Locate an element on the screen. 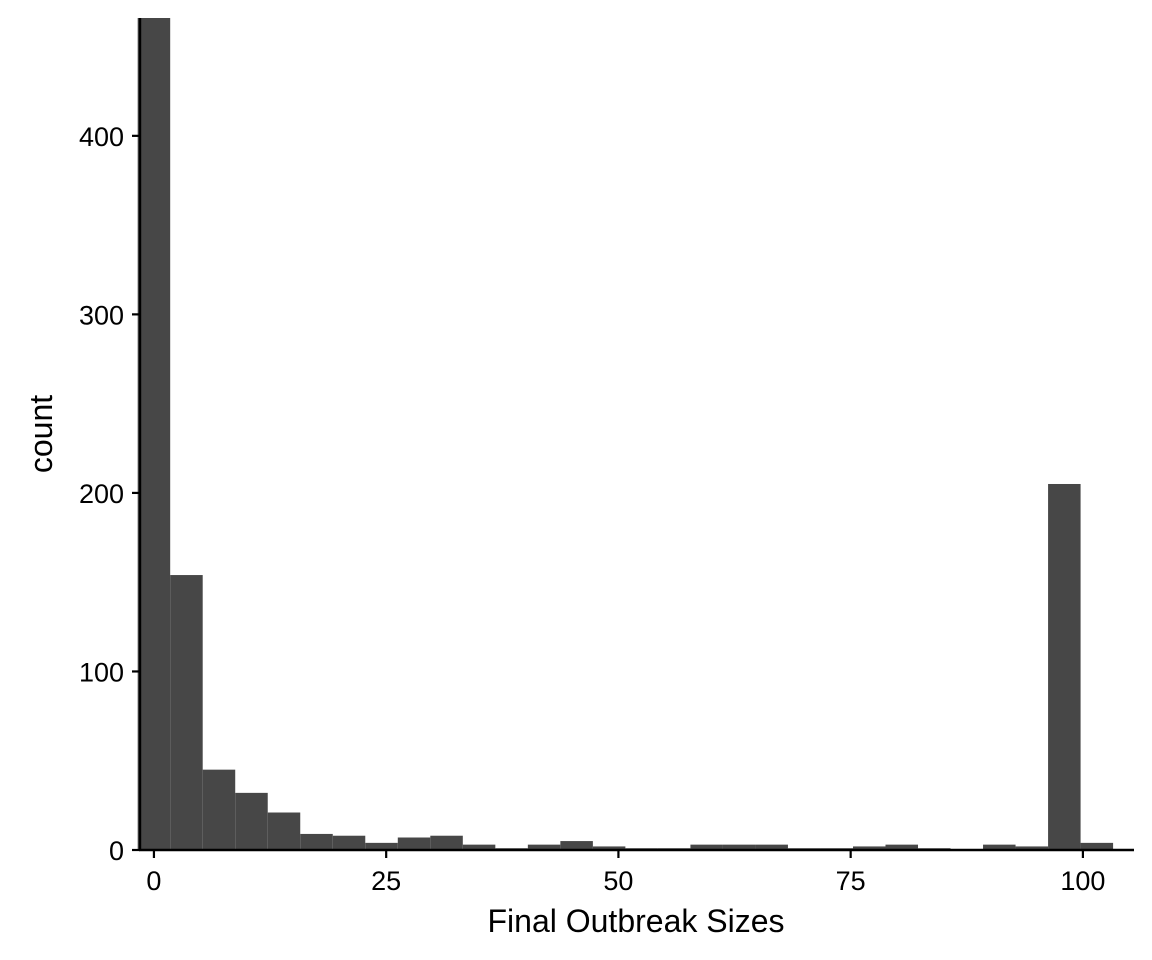 This screenshot has height=960, width=1152. x-tick-label-75: 75 is located at coordinates (851, 881).